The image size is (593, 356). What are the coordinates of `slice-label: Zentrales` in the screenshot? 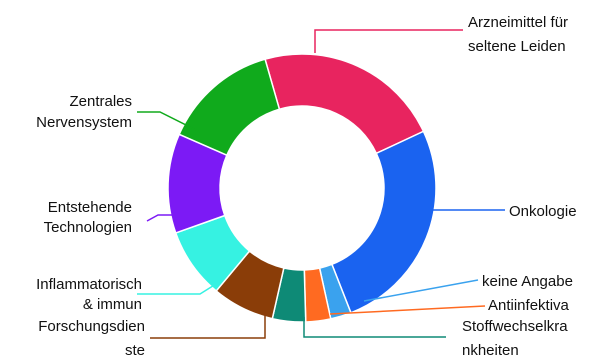 It's located at (100, 101).